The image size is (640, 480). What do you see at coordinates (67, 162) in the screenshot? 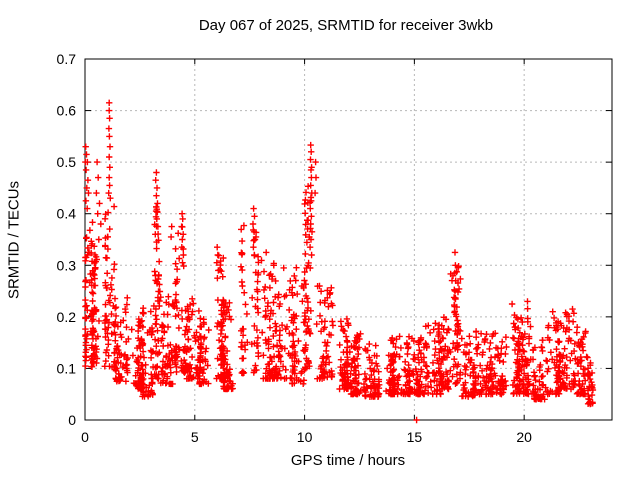
I see `y-tick-label: 0.5` at bounding box center [67, 162].